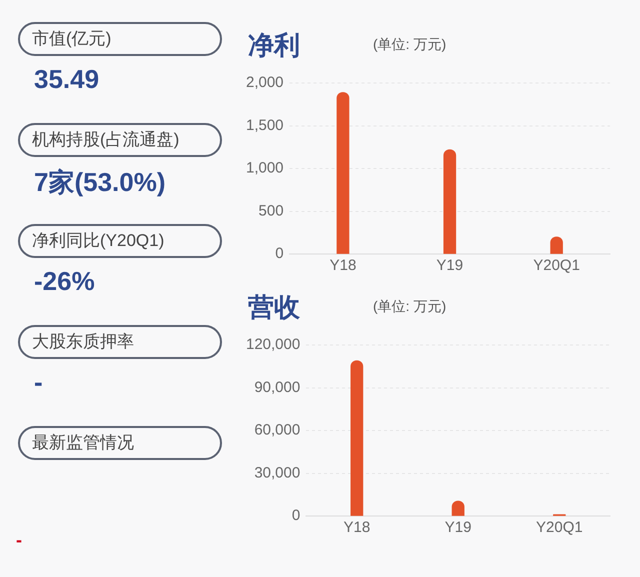  I want to click on y-tick-label: 30,000, so click(277, 473).